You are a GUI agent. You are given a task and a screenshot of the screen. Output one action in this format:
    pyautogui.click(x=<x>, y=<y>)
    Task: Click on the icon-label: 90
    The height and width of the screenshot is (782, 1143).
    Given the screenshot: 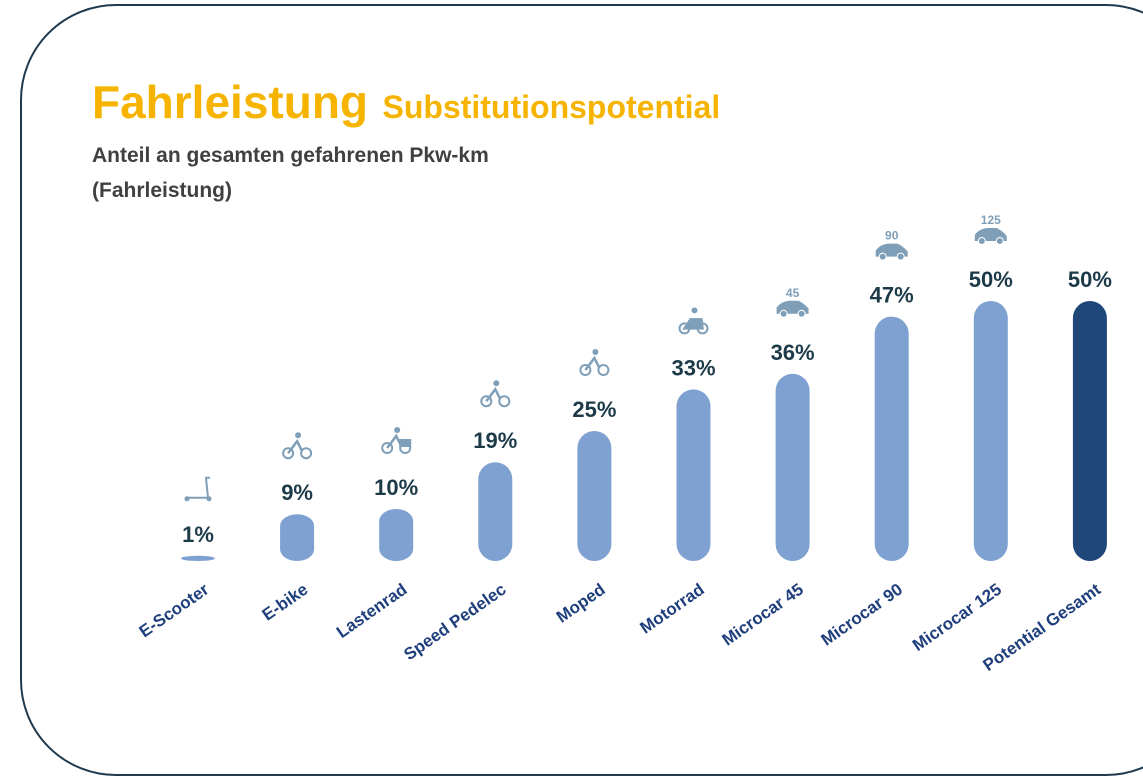 What is the action you would take?
    pyautogui.click(x=892, y=236)
    